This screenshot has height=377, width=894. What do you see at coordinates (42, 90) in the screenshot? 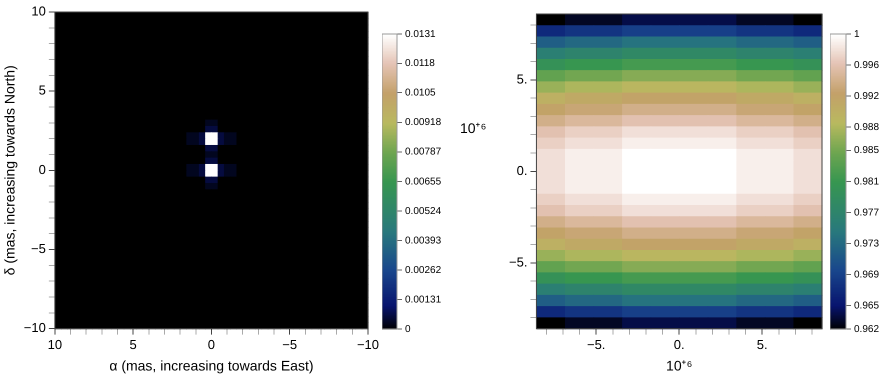
I see `y-tick-label: 5` at bounding box center [42, 90].